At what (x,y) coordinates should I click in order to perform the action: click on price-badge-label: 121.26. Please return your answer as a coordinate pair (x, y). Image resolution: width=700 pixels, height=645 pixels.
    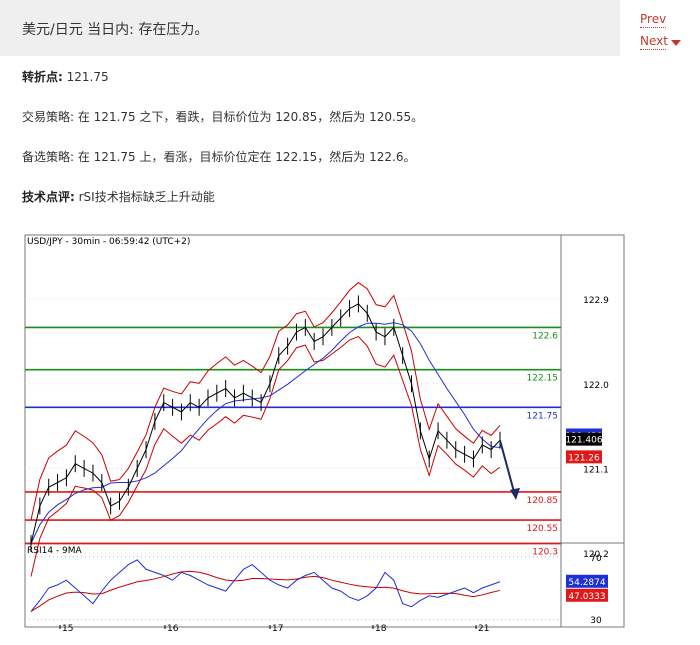
    Looking at the image, I should click on (584, 458).